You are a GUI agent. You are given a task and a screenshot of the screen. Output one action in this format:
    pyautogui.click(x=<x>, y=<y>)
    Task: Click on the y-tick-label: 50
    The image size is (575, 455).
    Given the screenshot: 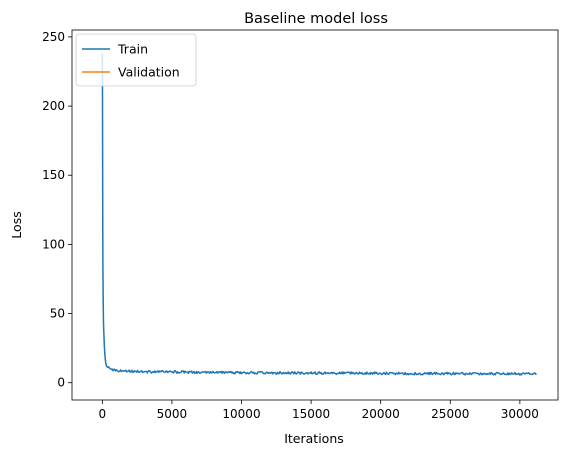 What is the action you would take?
    pyautogui.click(x=57, y=314)
    